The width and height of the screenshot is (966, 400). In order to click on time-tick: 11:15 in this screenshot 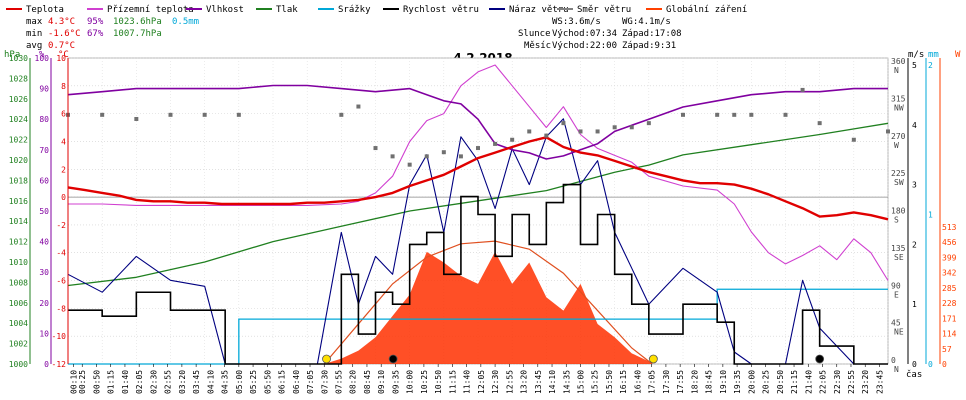, I will do `click(452, 382)`.